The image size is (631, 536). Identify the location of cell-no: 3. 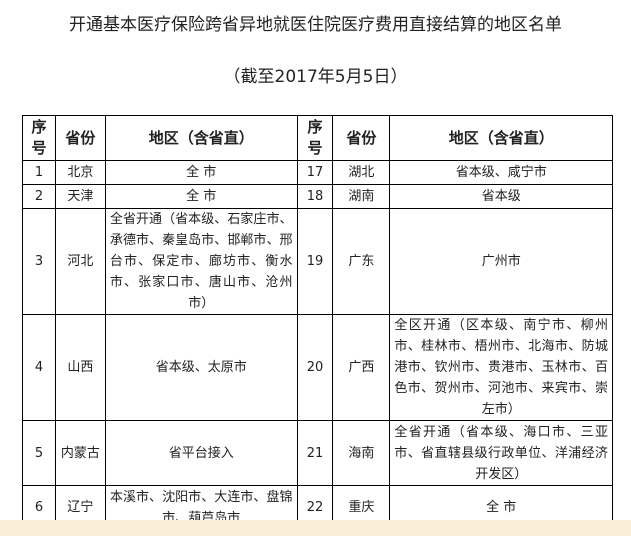
(39, 261).